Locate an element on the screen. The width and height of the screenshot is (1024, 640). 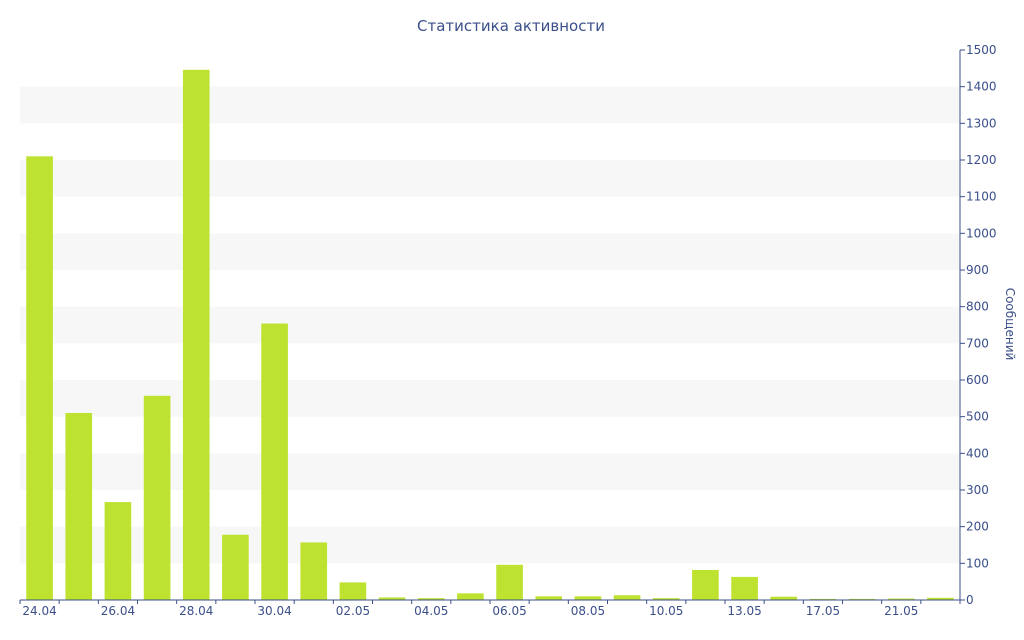
bar-12.05 is located at coordinates (705, 584).